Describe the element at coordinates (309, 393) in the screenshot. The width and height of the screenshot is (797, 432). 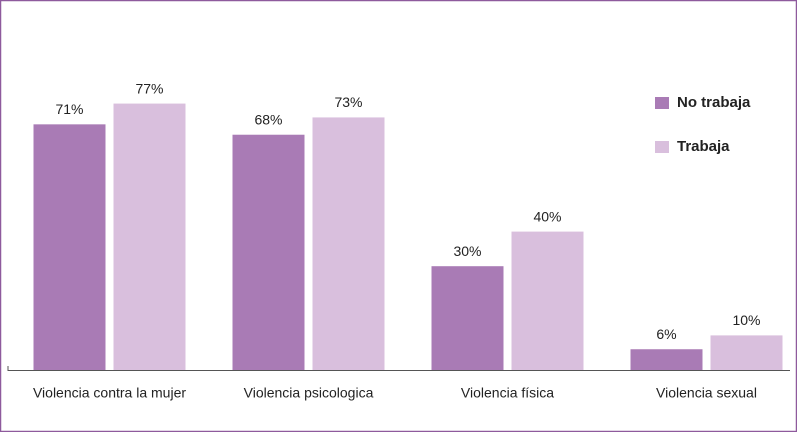
I see `x-tick-label: Violencia psicologica` at that location.